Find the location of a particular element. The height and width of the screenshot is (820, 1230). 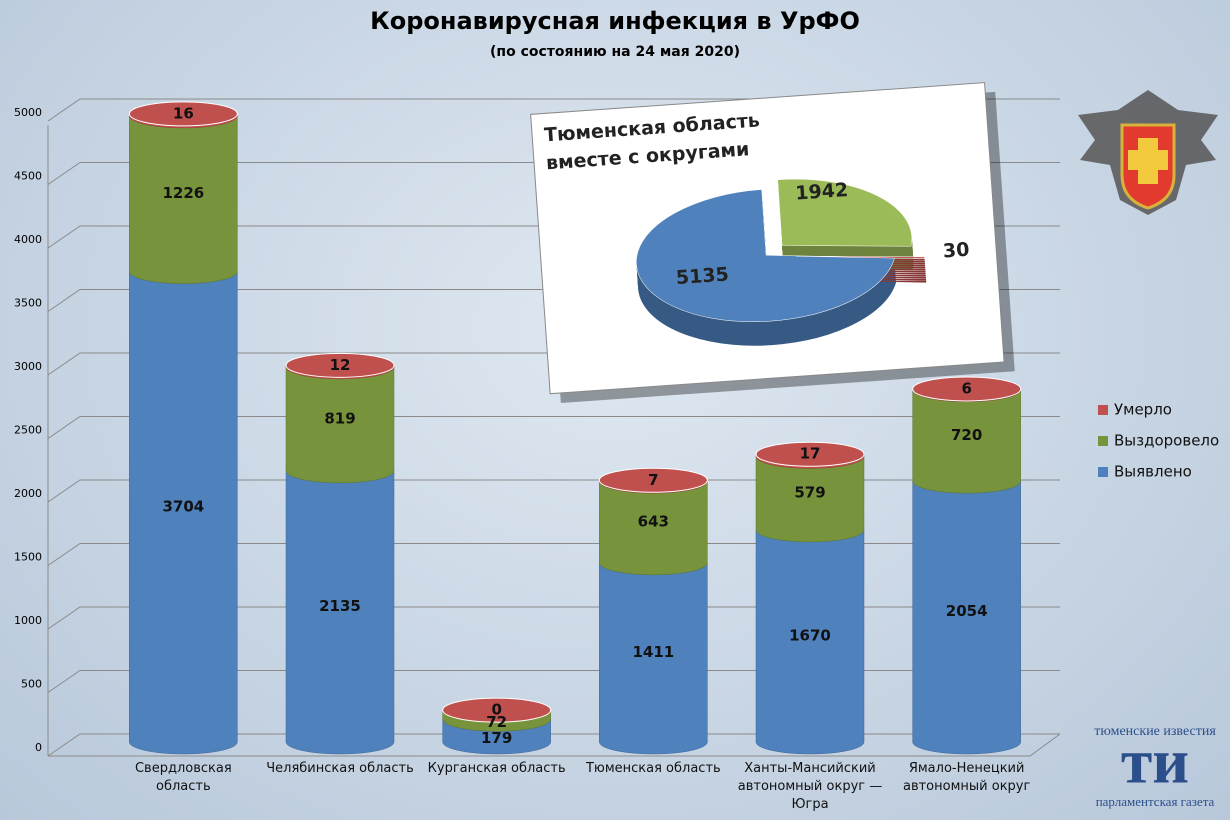

value-label: 72 is located at coordinates (496, 722).